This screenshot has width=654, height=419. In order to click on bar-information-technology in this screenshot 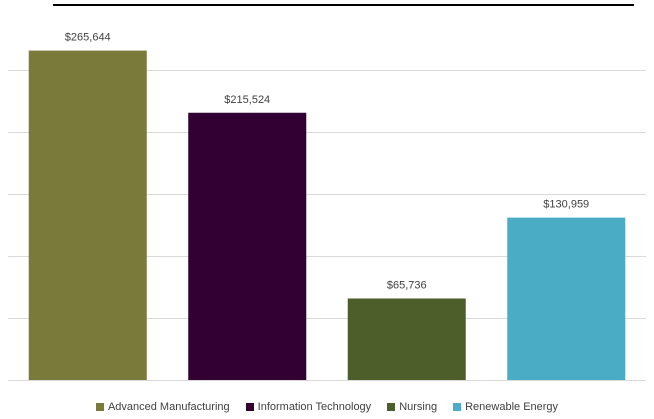, I will do `click(247, 246)`.